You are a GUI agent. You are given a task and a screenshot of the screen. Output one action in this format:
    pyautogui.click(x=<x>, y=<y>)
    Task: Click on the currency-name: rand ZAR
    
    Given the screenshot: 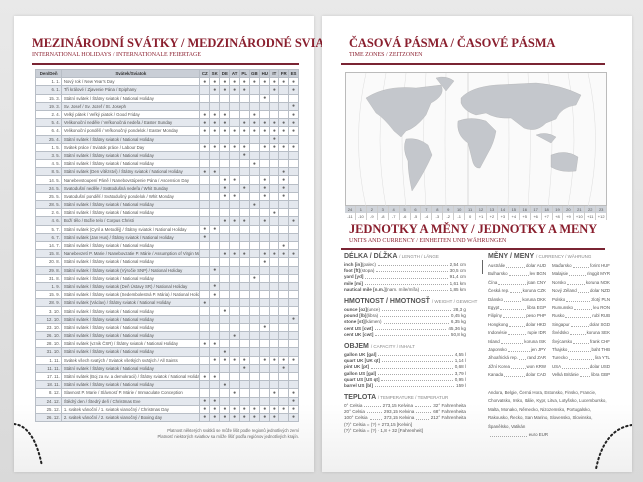 What is the action you would take?
    pyautogui.click(x=536, y=358)
    